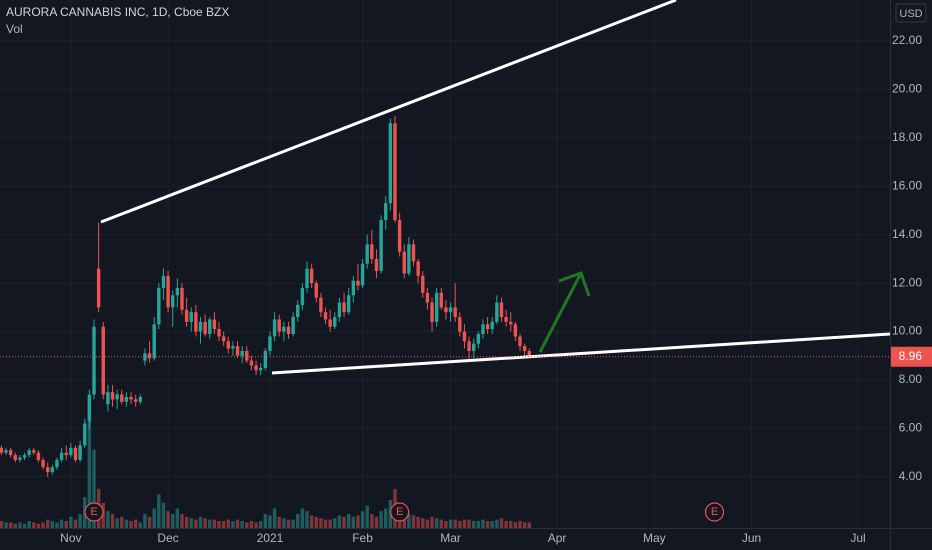 The height and width of the screenshot is (550, 932). I want to click on currency: USD, so click(910, 14).